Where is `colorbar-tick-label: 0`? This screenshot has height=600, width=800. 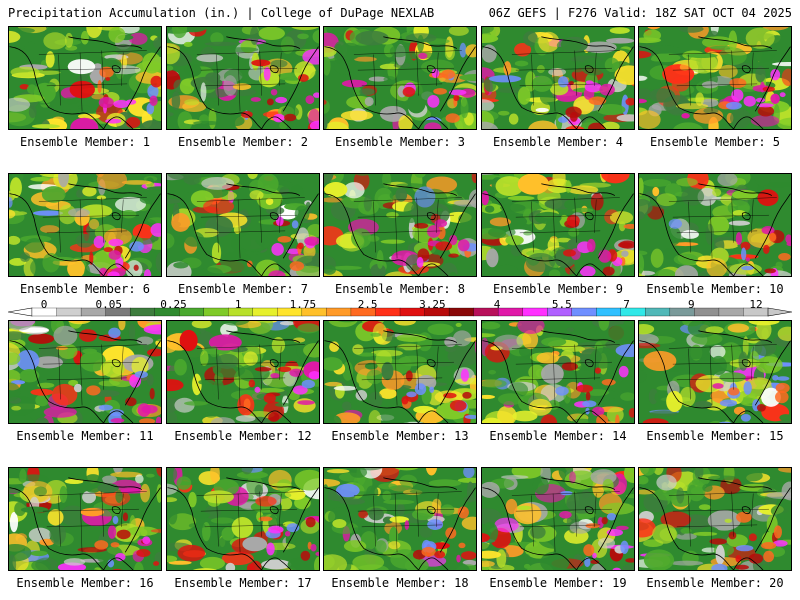 colorbar-tick-label: 0 is located at coordinates (44, 304).